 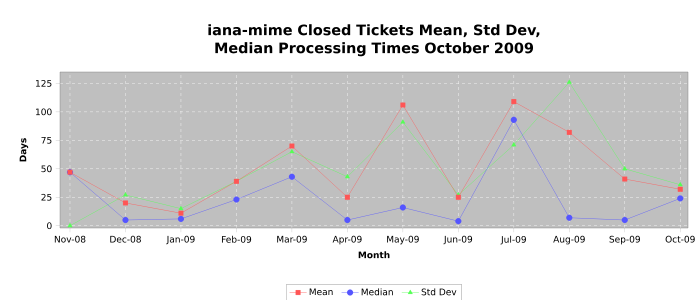 I want to click on x-tick-label: Nov-08, so click(x=70, y=239).